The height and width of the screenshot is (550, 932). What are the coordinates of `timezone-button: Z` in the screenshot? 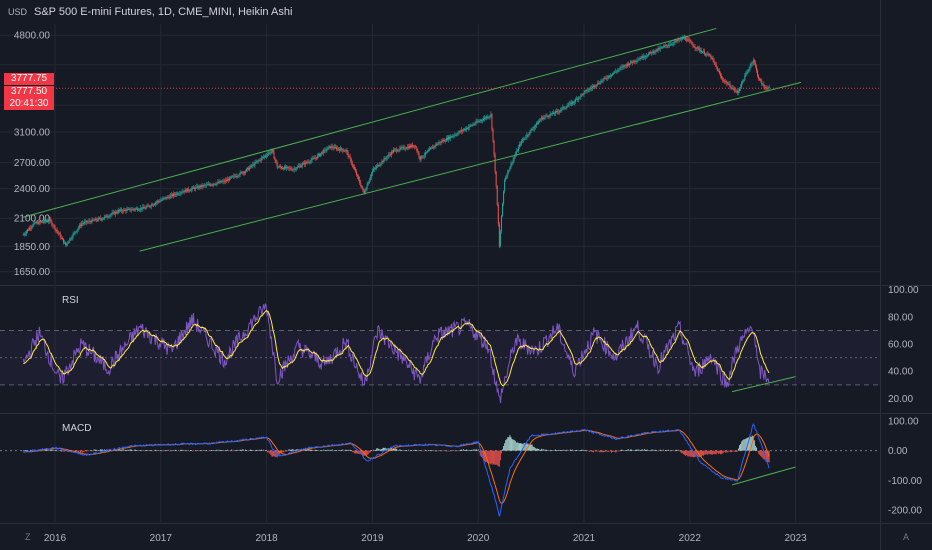 It's located at (28, 537).